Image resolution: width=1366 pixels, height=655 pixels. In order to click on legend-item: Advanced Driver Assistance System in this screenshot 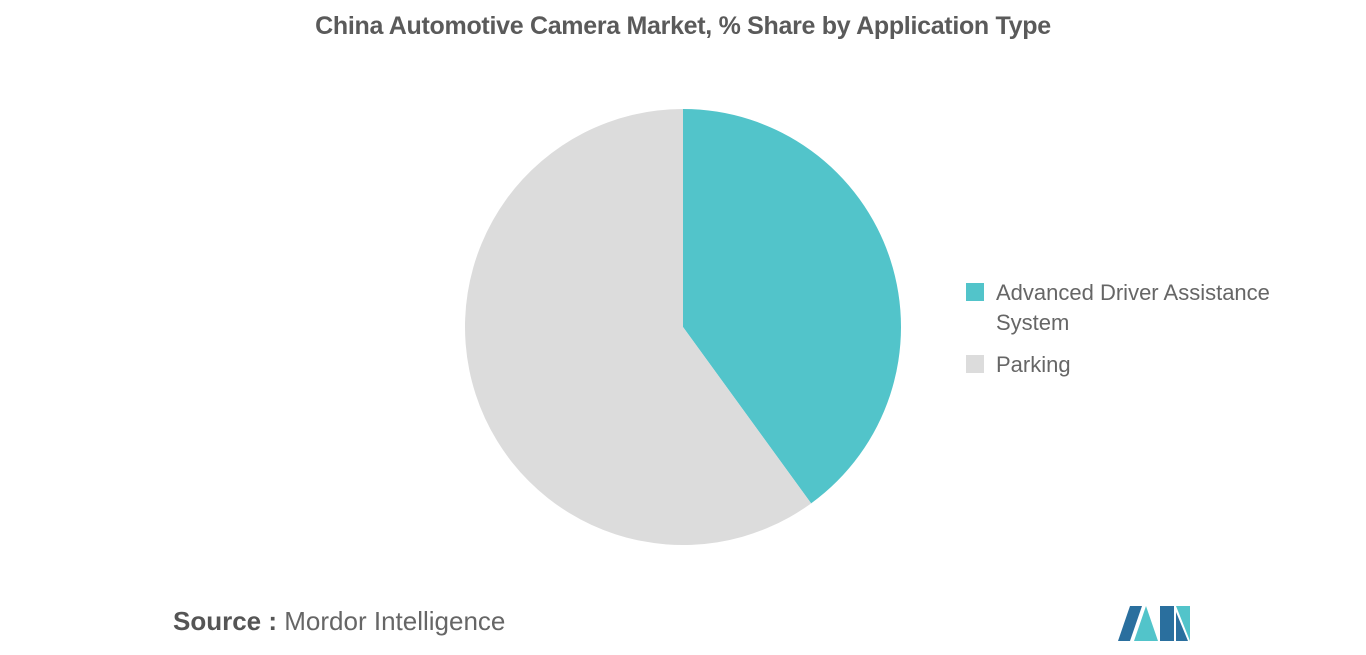, I will do `click(1126, 308)`.